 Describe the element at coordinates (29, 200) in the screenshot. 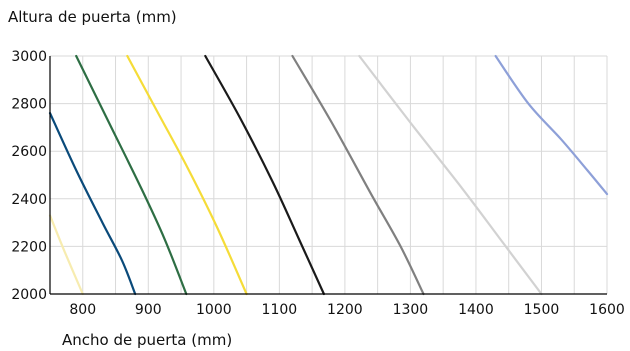

I see `y-tick-label: 2400` at that location.